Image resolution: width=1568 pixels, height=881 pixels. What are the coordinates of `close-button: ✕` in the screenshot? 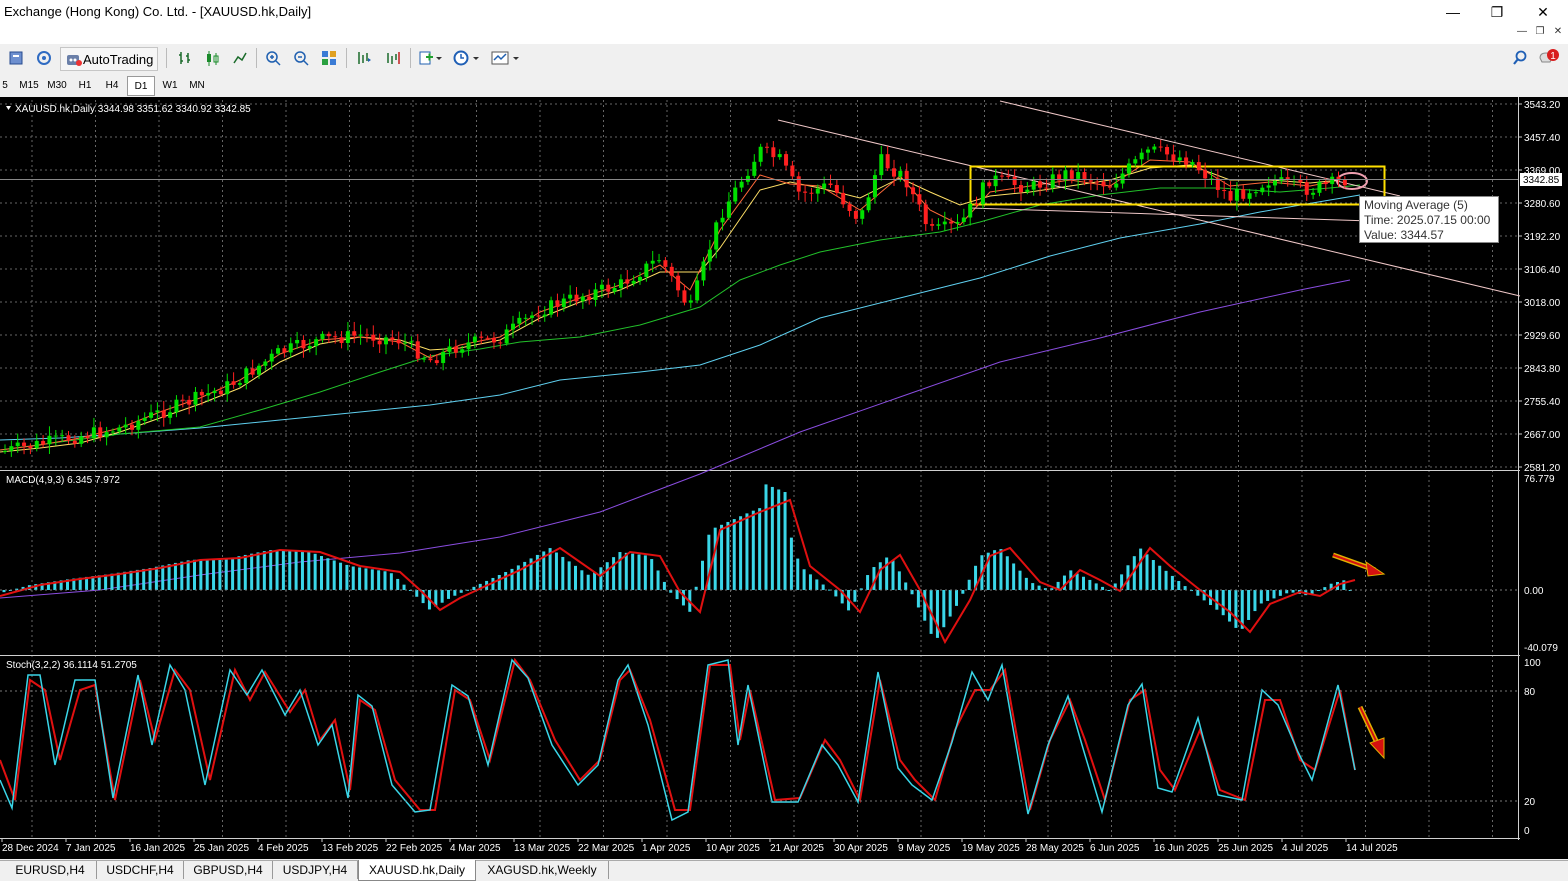 It's located at (1543, 11).